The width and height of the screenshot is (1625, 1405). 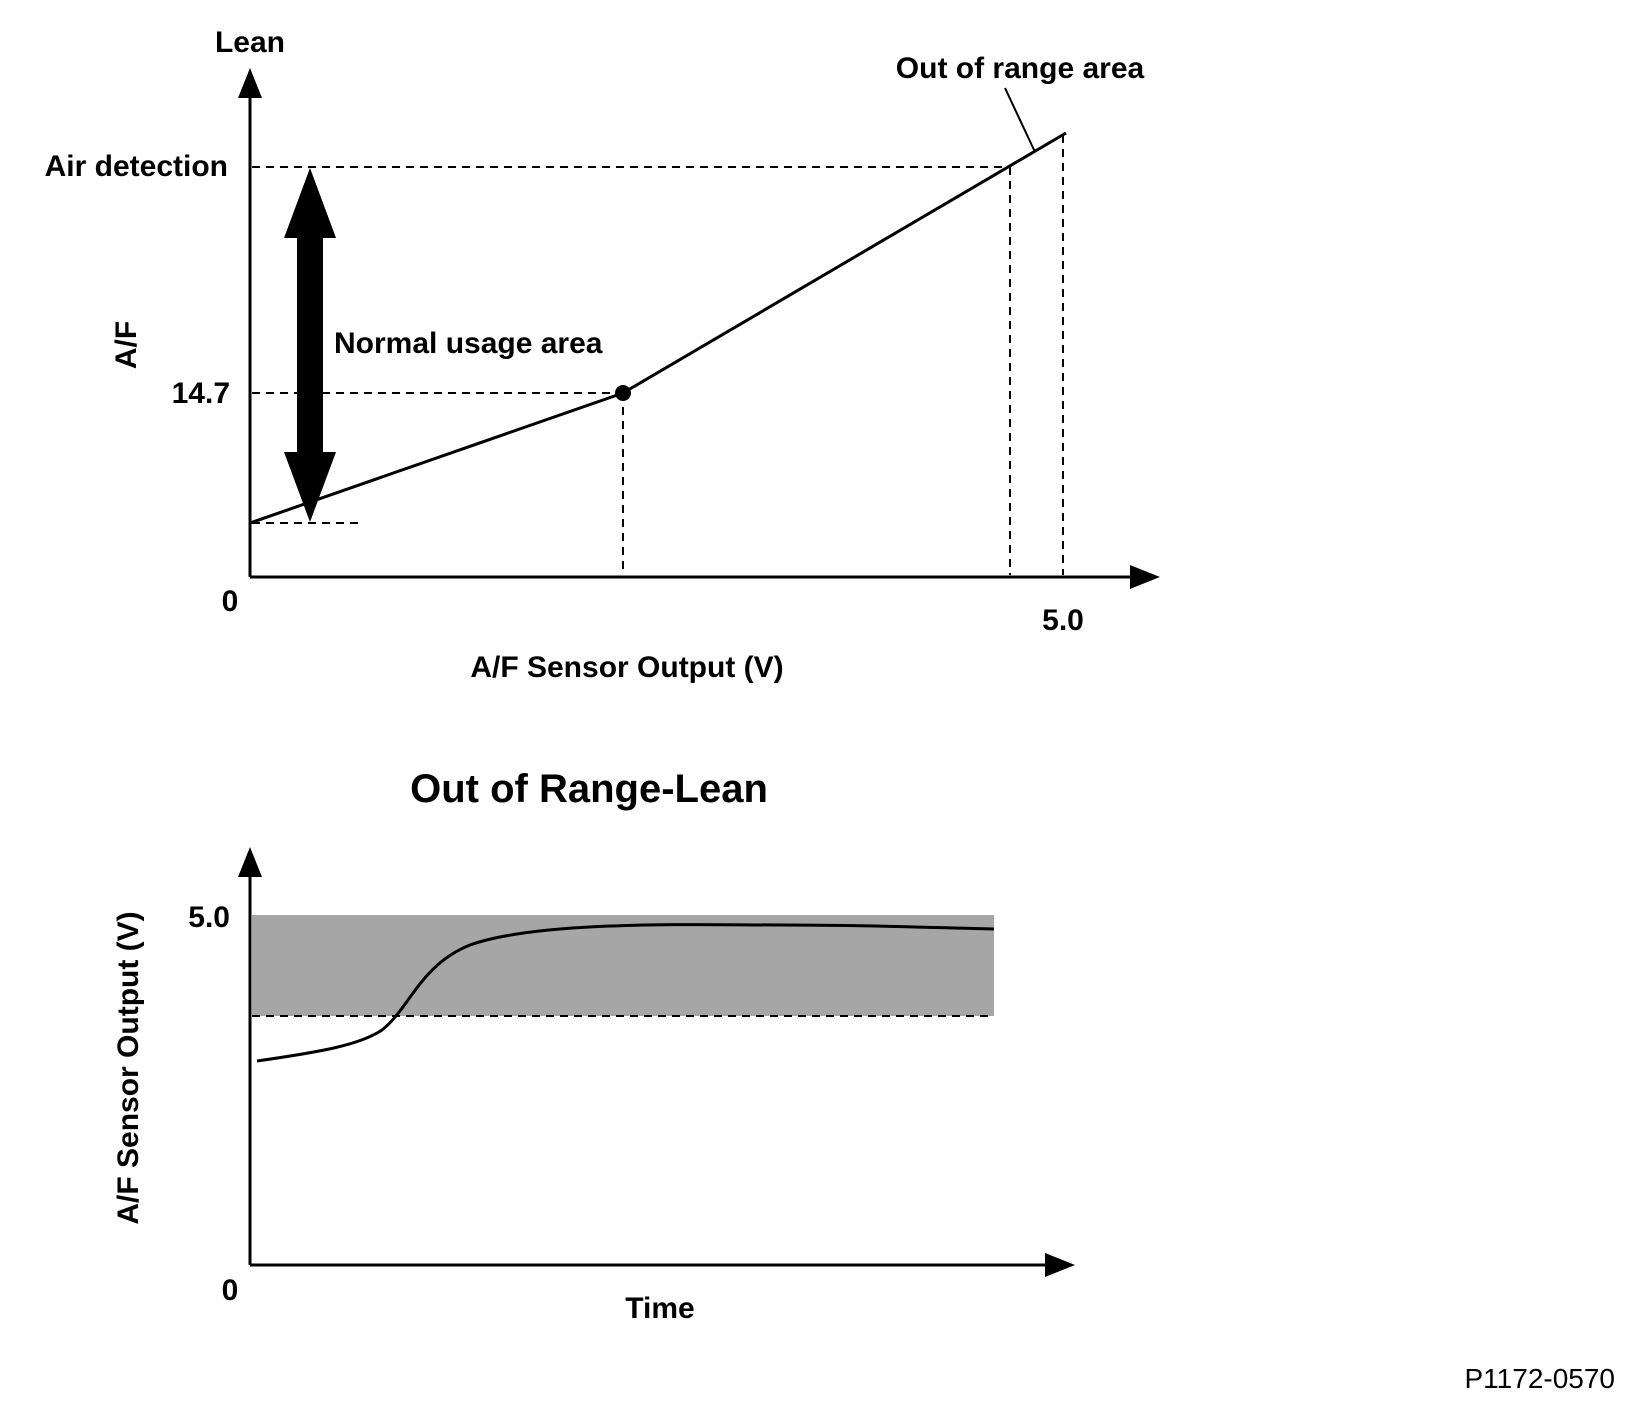 I want to click on normal-usage-label: Normal usage area, so click(x=468, y=343).